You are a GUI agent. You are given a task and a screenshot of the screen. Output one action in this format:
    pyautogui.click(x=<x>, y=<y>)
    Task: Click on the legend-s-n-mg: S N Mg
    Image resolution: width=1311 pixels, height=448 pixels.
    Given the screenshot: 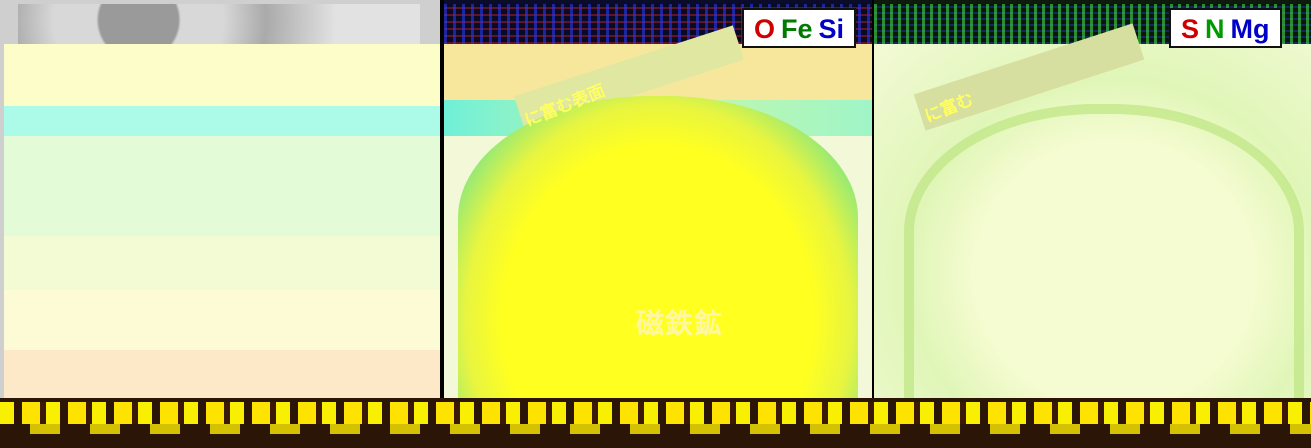 What is the action you would take?
    pyautogui.click(x=1225, y=28)
    